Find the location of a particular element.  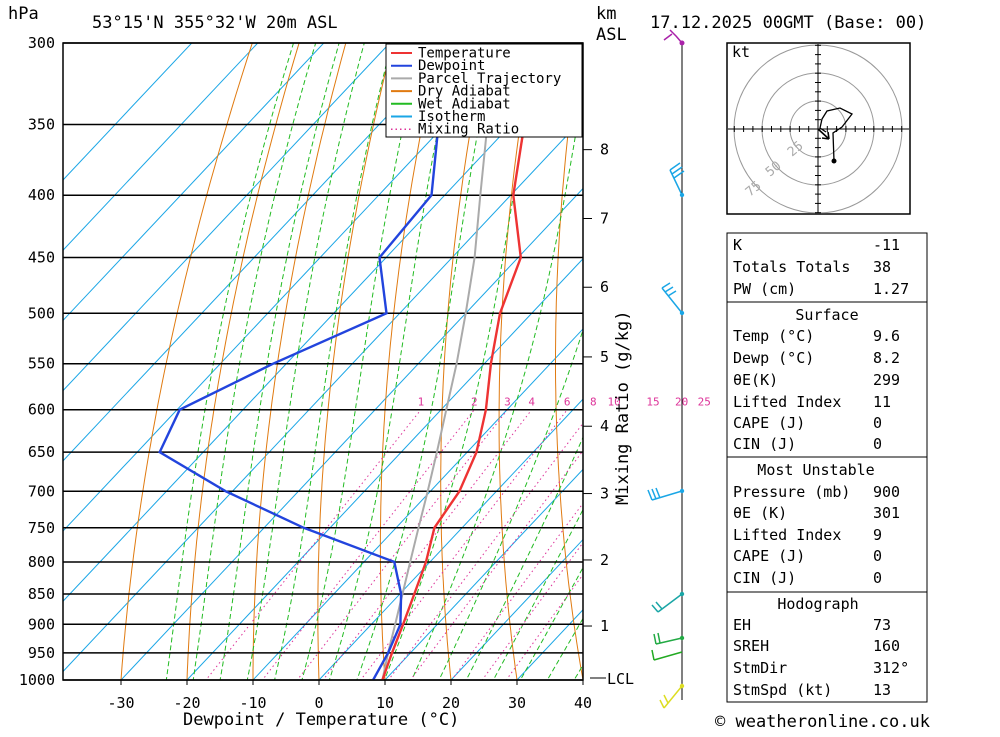

mixing-ratio-label: 8 is located at coordinates (593, 402).